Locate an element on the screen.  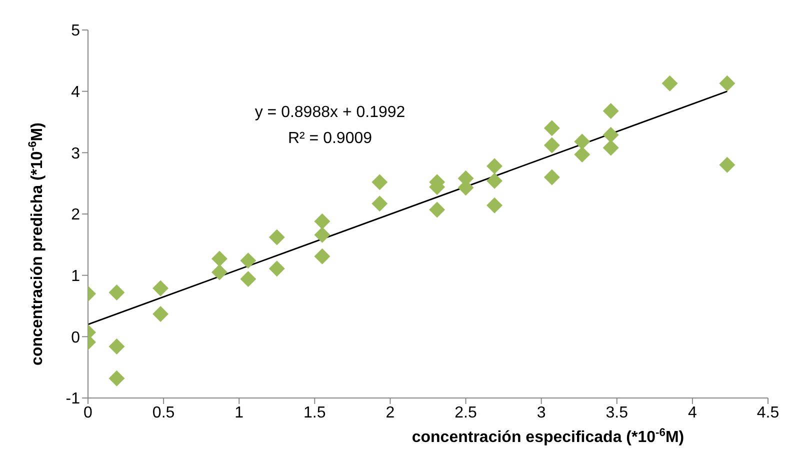
annotation: R² = 0.9009 is located at coordinates (330, 139).